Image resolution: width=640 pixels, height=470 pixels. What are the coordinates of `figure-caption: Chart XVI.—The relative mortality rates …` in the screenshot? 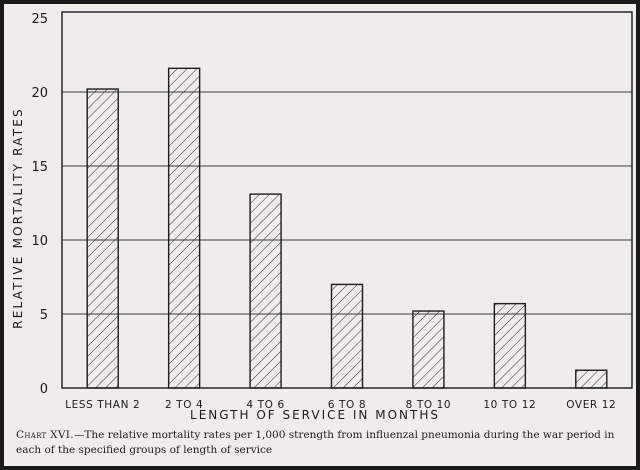 It's located at (321, 443).